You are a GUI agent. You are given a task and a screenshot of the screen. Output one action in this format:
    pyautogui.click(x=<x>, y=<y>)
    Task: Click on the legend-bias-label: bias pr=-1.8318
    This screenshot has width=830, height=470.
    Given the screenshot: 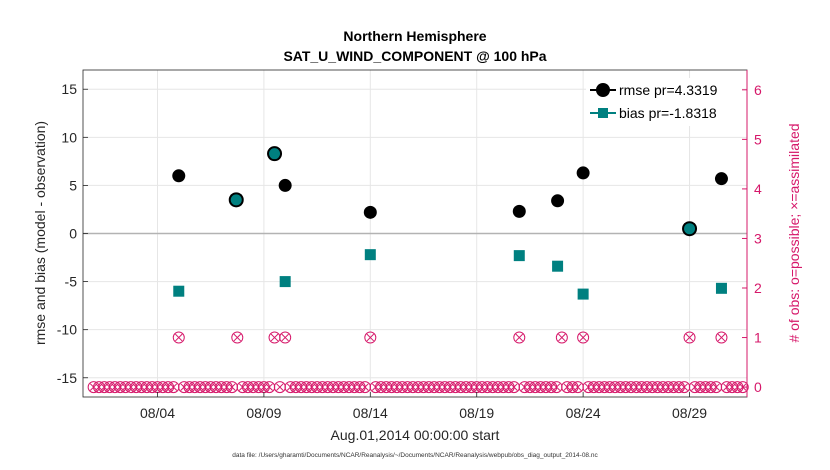 What is the action you would take?
    pyautogui.click(x=668, y=113)
    